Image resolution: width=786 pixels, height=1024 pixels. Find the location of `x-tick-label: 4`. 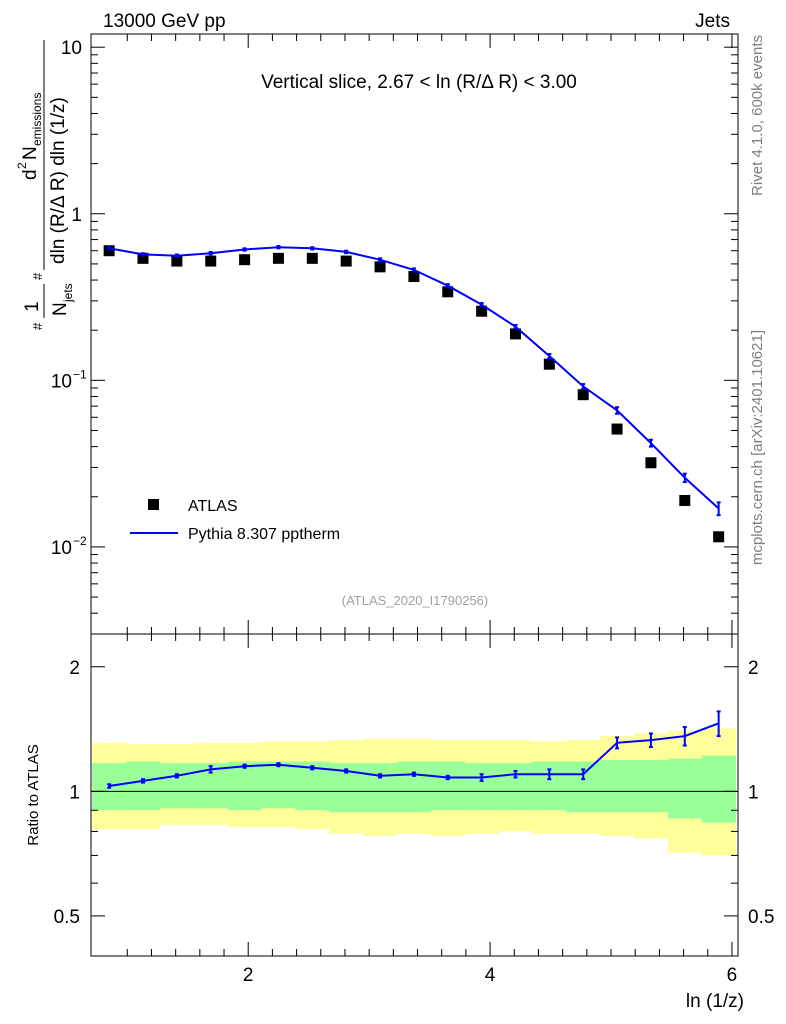

x-tick-label: 4 is located at coordinates (490, 975).